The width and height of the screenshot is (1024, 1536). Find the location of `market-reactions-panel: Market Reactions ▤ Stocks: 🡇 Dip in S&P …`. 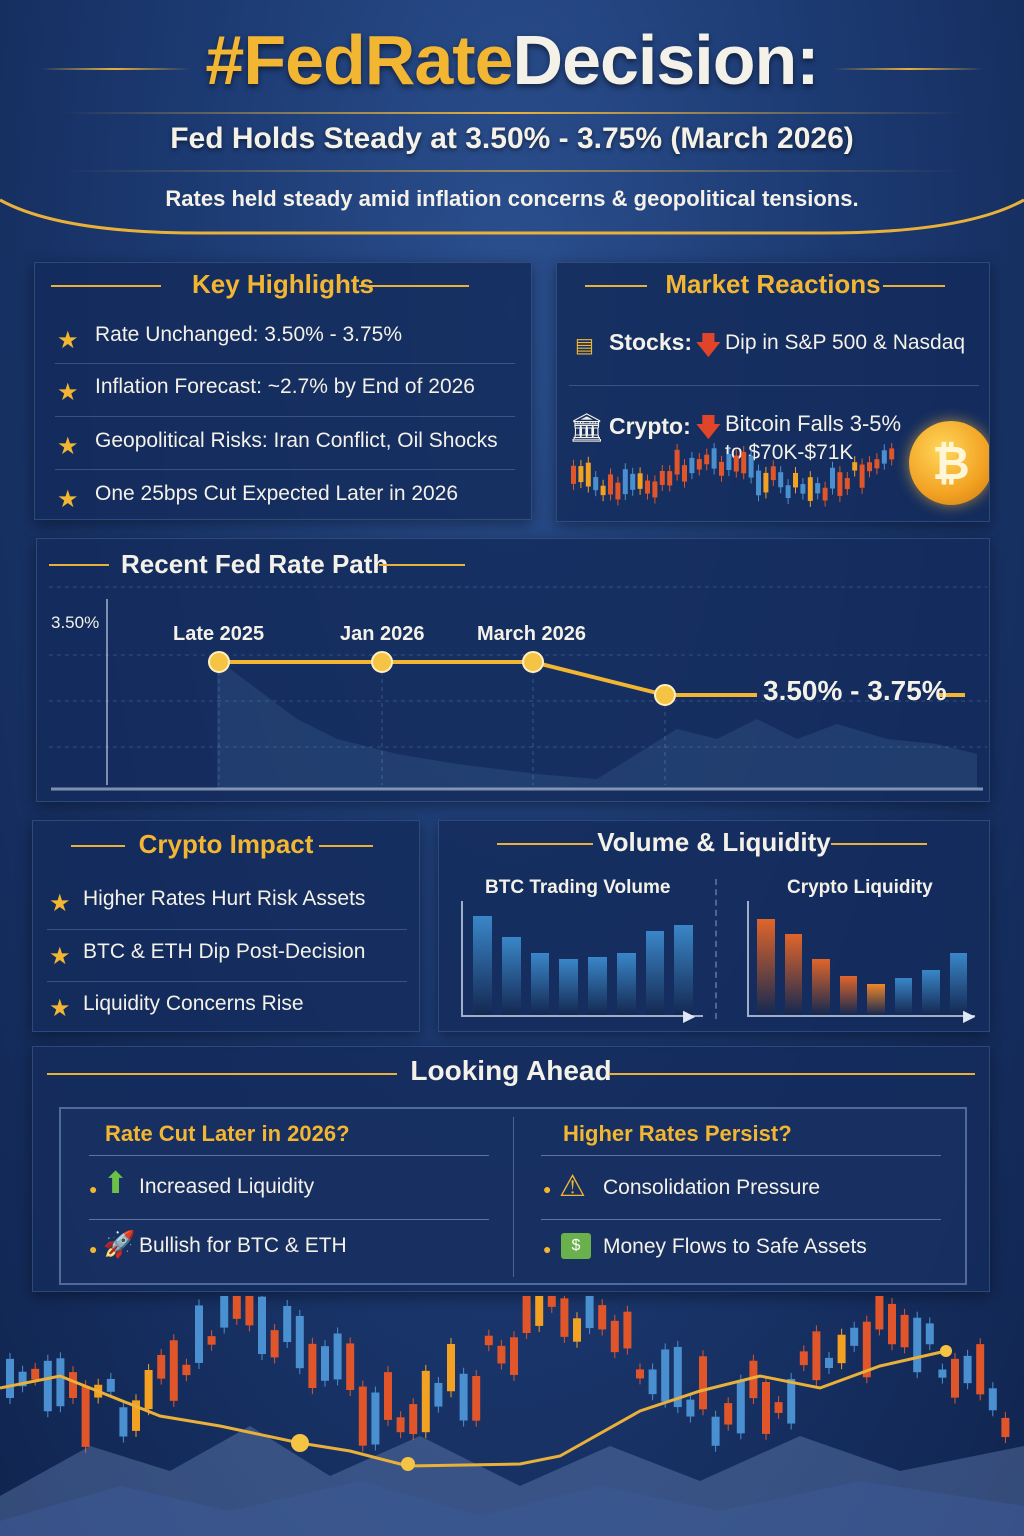

market-reactions-panel: Market Reactions ▤ Stocks: 🡇 Dip in S&P … is located at coordinates (773, 392).